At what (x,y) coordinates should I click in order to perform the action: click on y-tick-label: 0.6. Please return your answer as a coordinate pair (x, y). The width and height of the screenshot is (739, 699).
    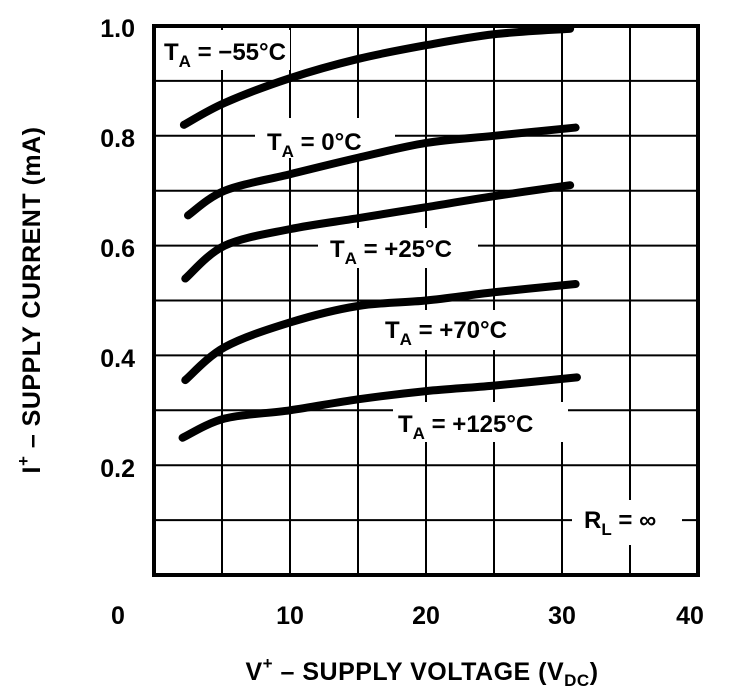
    Looking at the image, I should click on (117, 249).